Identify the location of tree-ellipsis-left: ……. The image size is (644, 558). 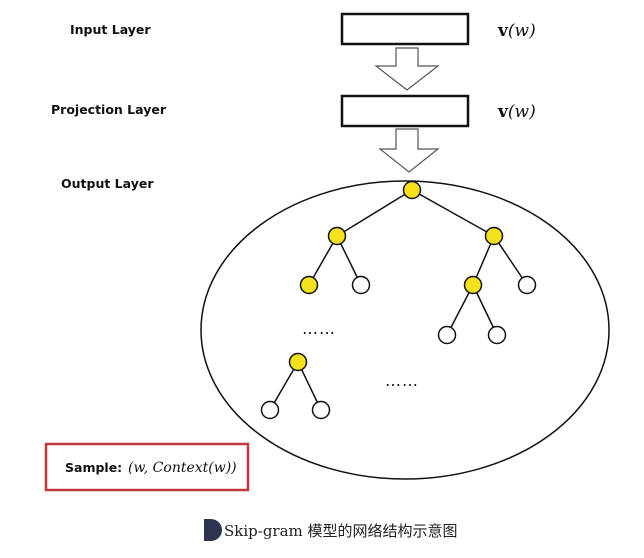
(319, 328).